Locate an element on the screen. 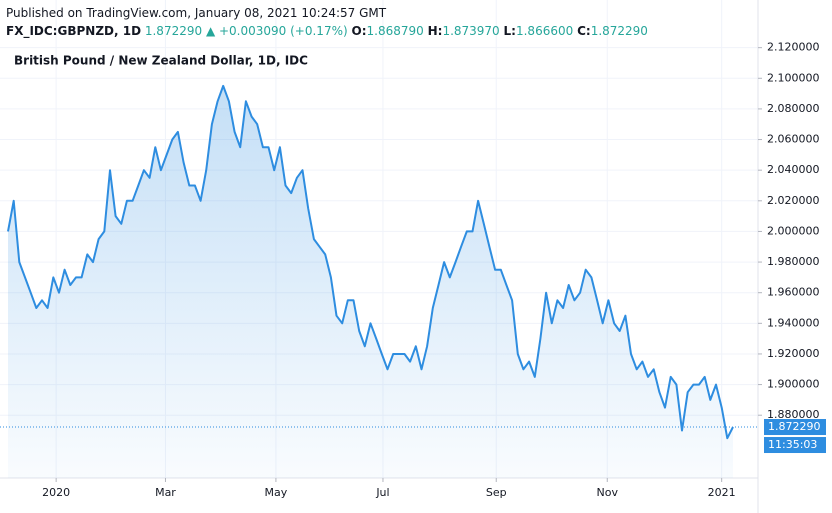 The image size is (832, 513). open: 1.868790 is located at coordinates (395, 31).